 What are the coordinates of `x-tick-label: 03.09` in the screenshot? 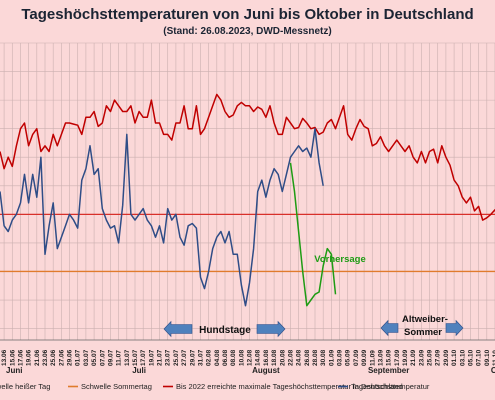 It's located at (340, 357).